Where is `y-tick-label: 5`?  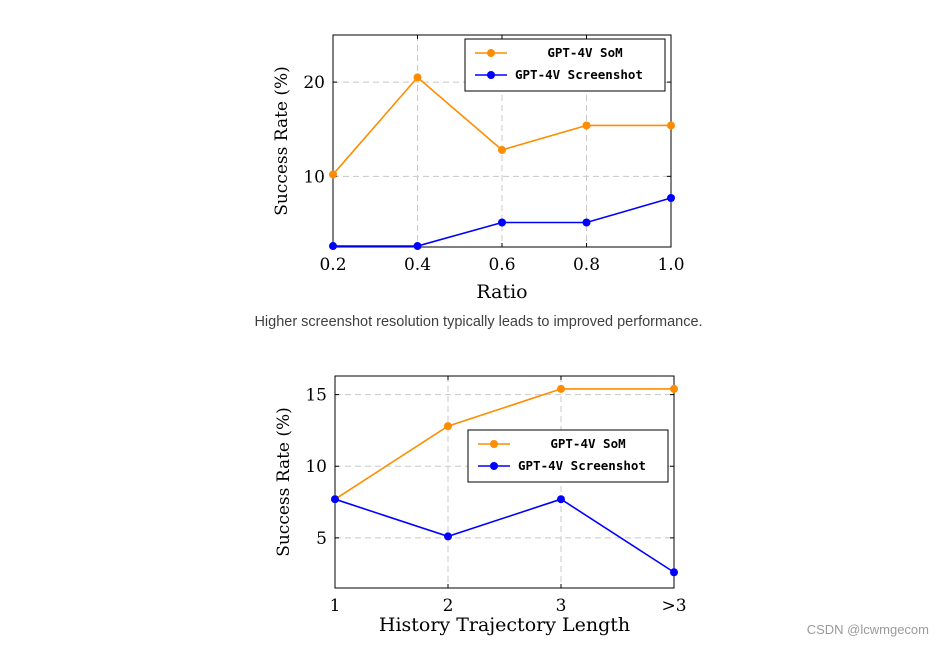 y-tick-label: 5 is located at coordinates (321, 539).